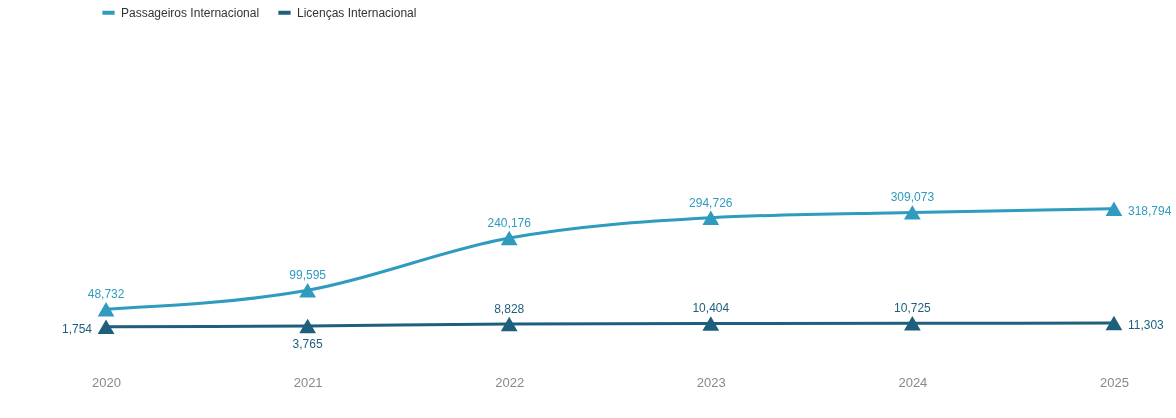 The width and height of the screenshot is (1176, 418). I want to click on data-label: 10,725, so click(913, 308).